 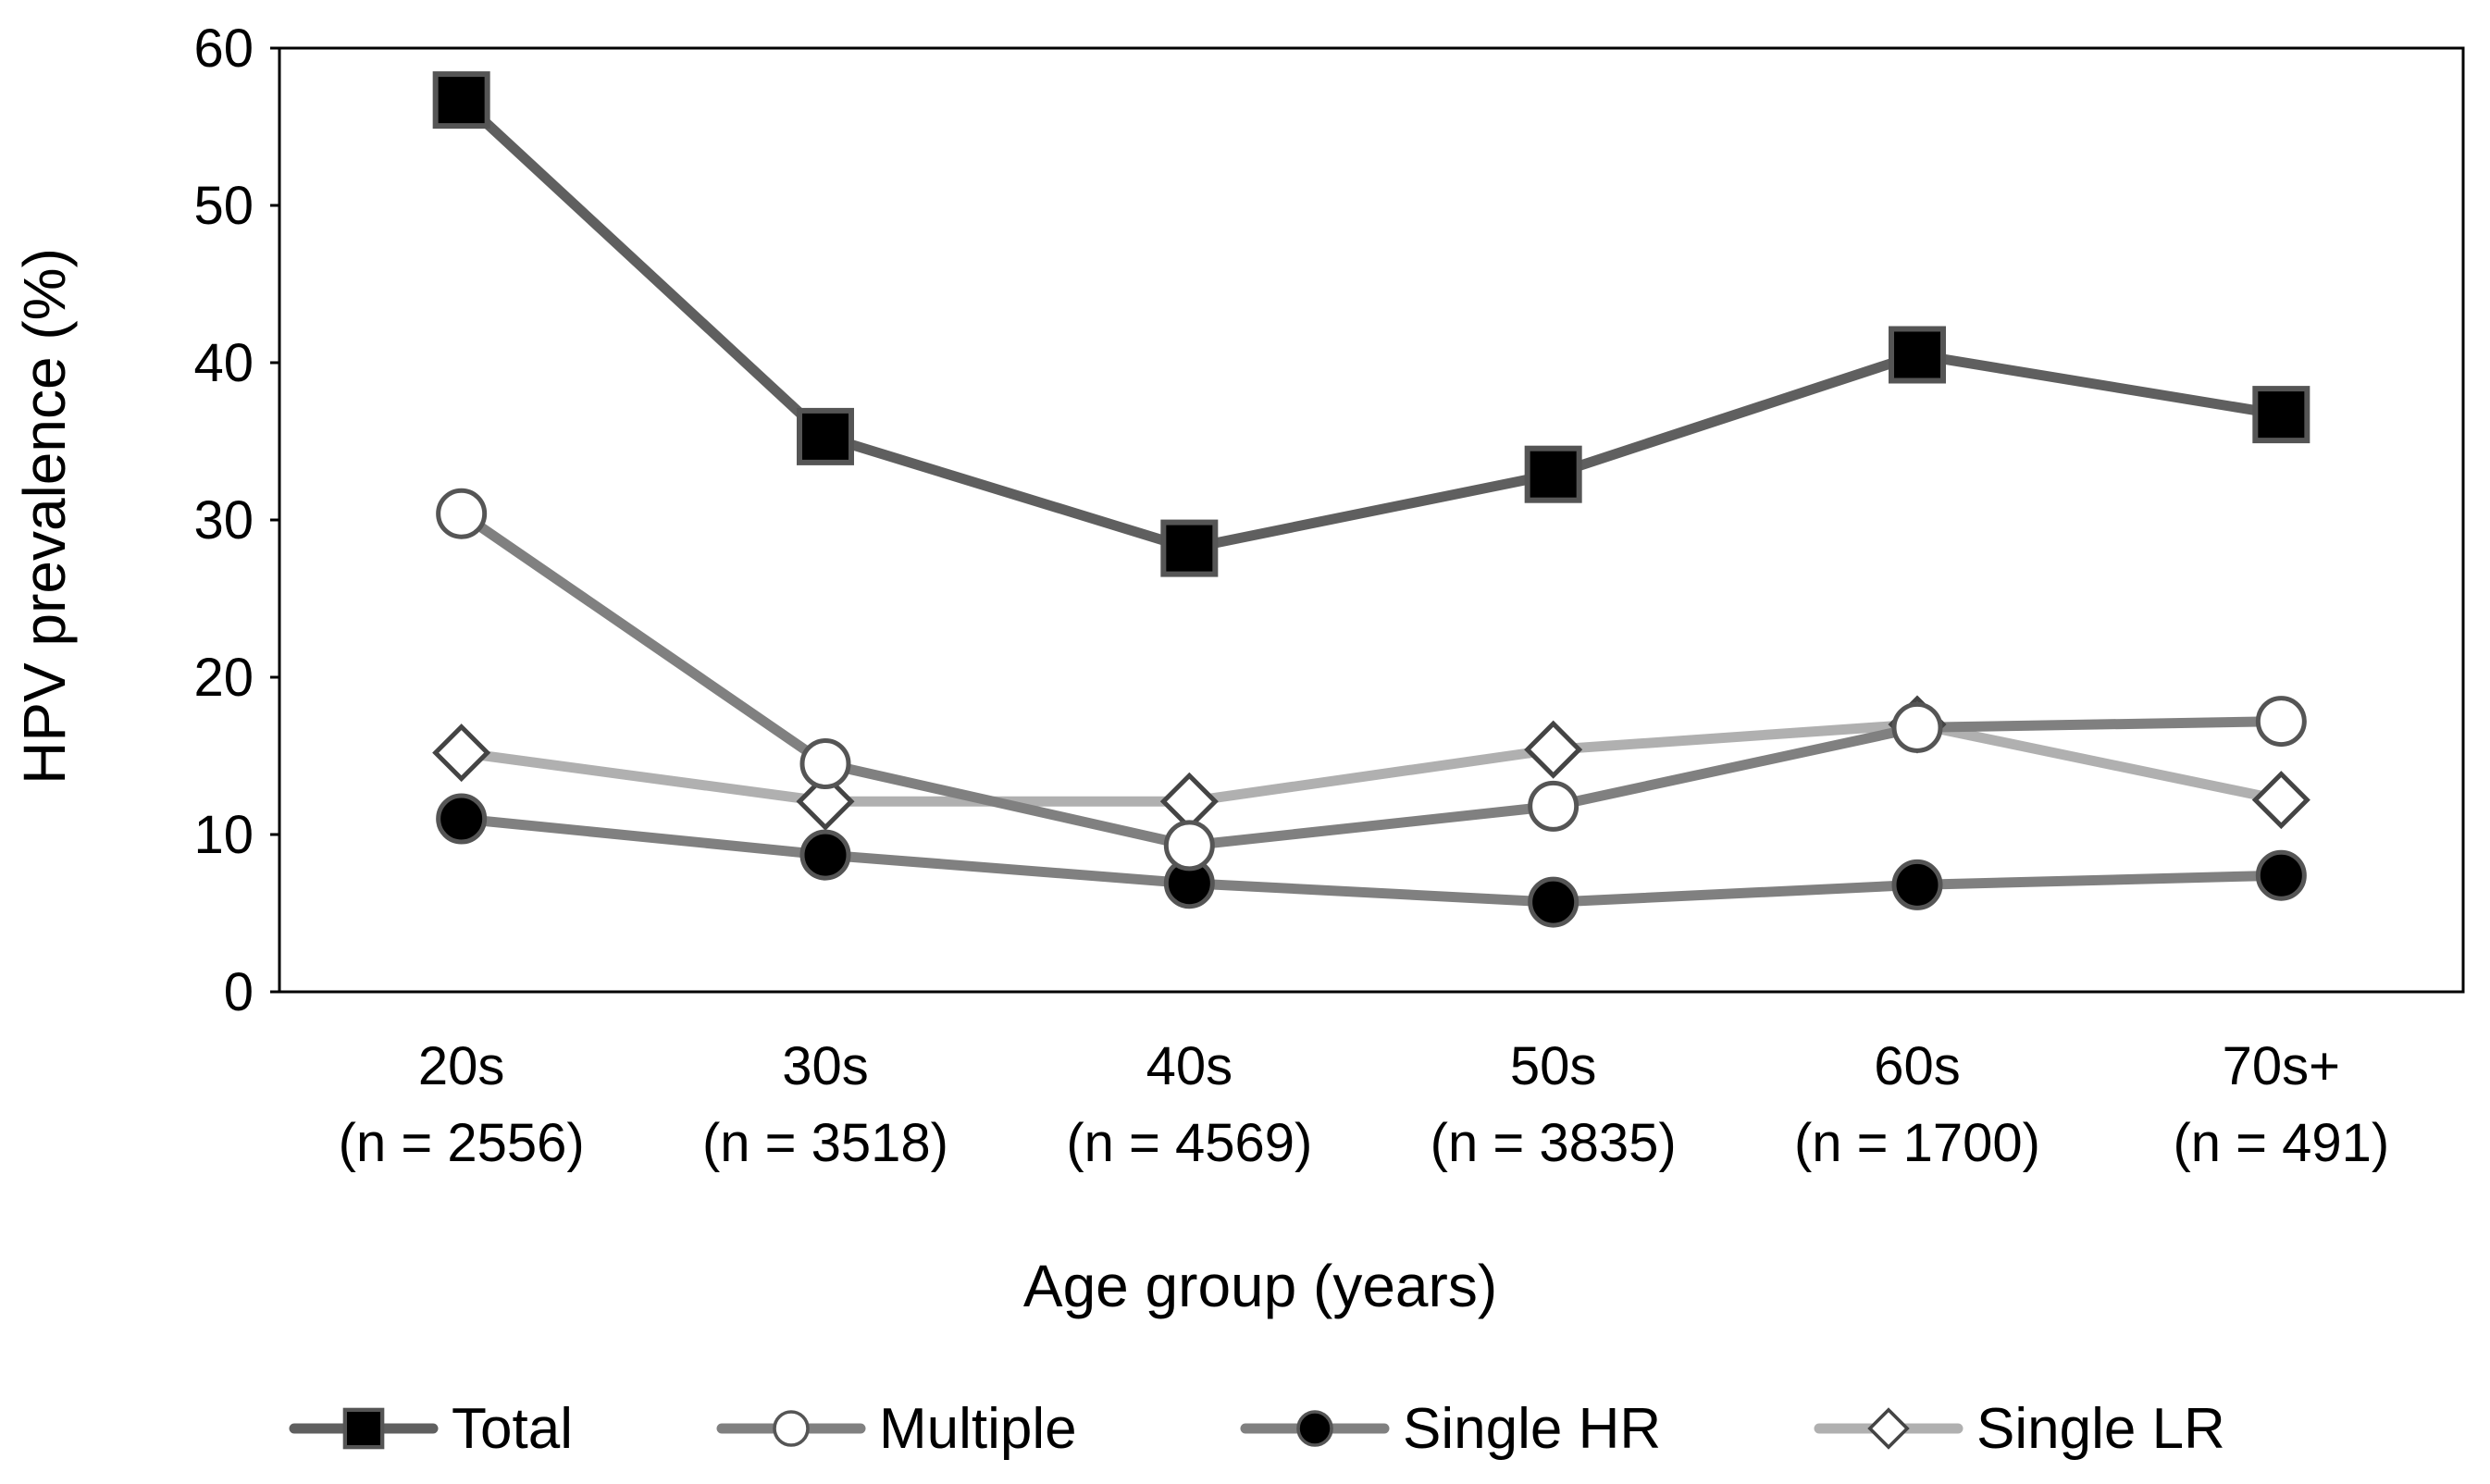 I want to click on x-axis-title: Age group (years), so click(x=1260, y=1286).